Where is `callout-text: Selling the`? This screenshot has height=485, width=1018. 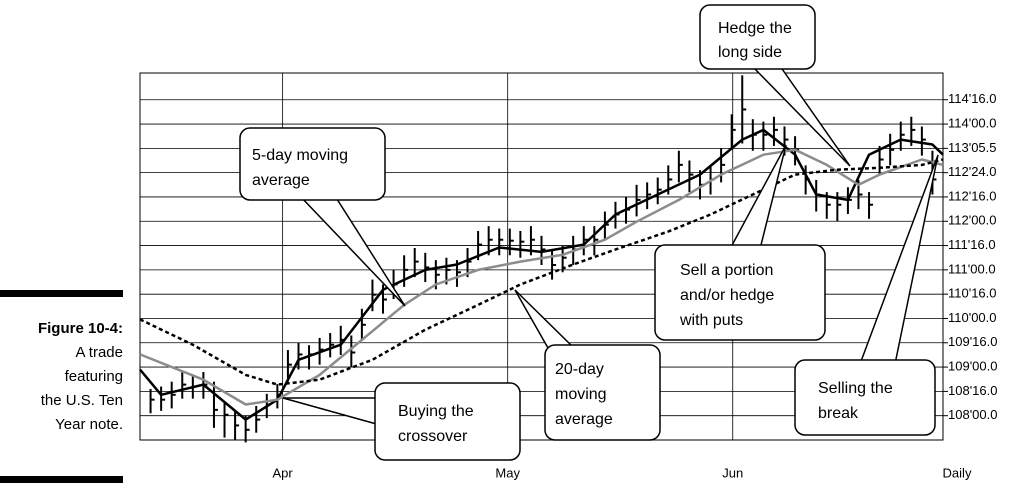
callout-text: Selling the is located at coordinates (855, 388).